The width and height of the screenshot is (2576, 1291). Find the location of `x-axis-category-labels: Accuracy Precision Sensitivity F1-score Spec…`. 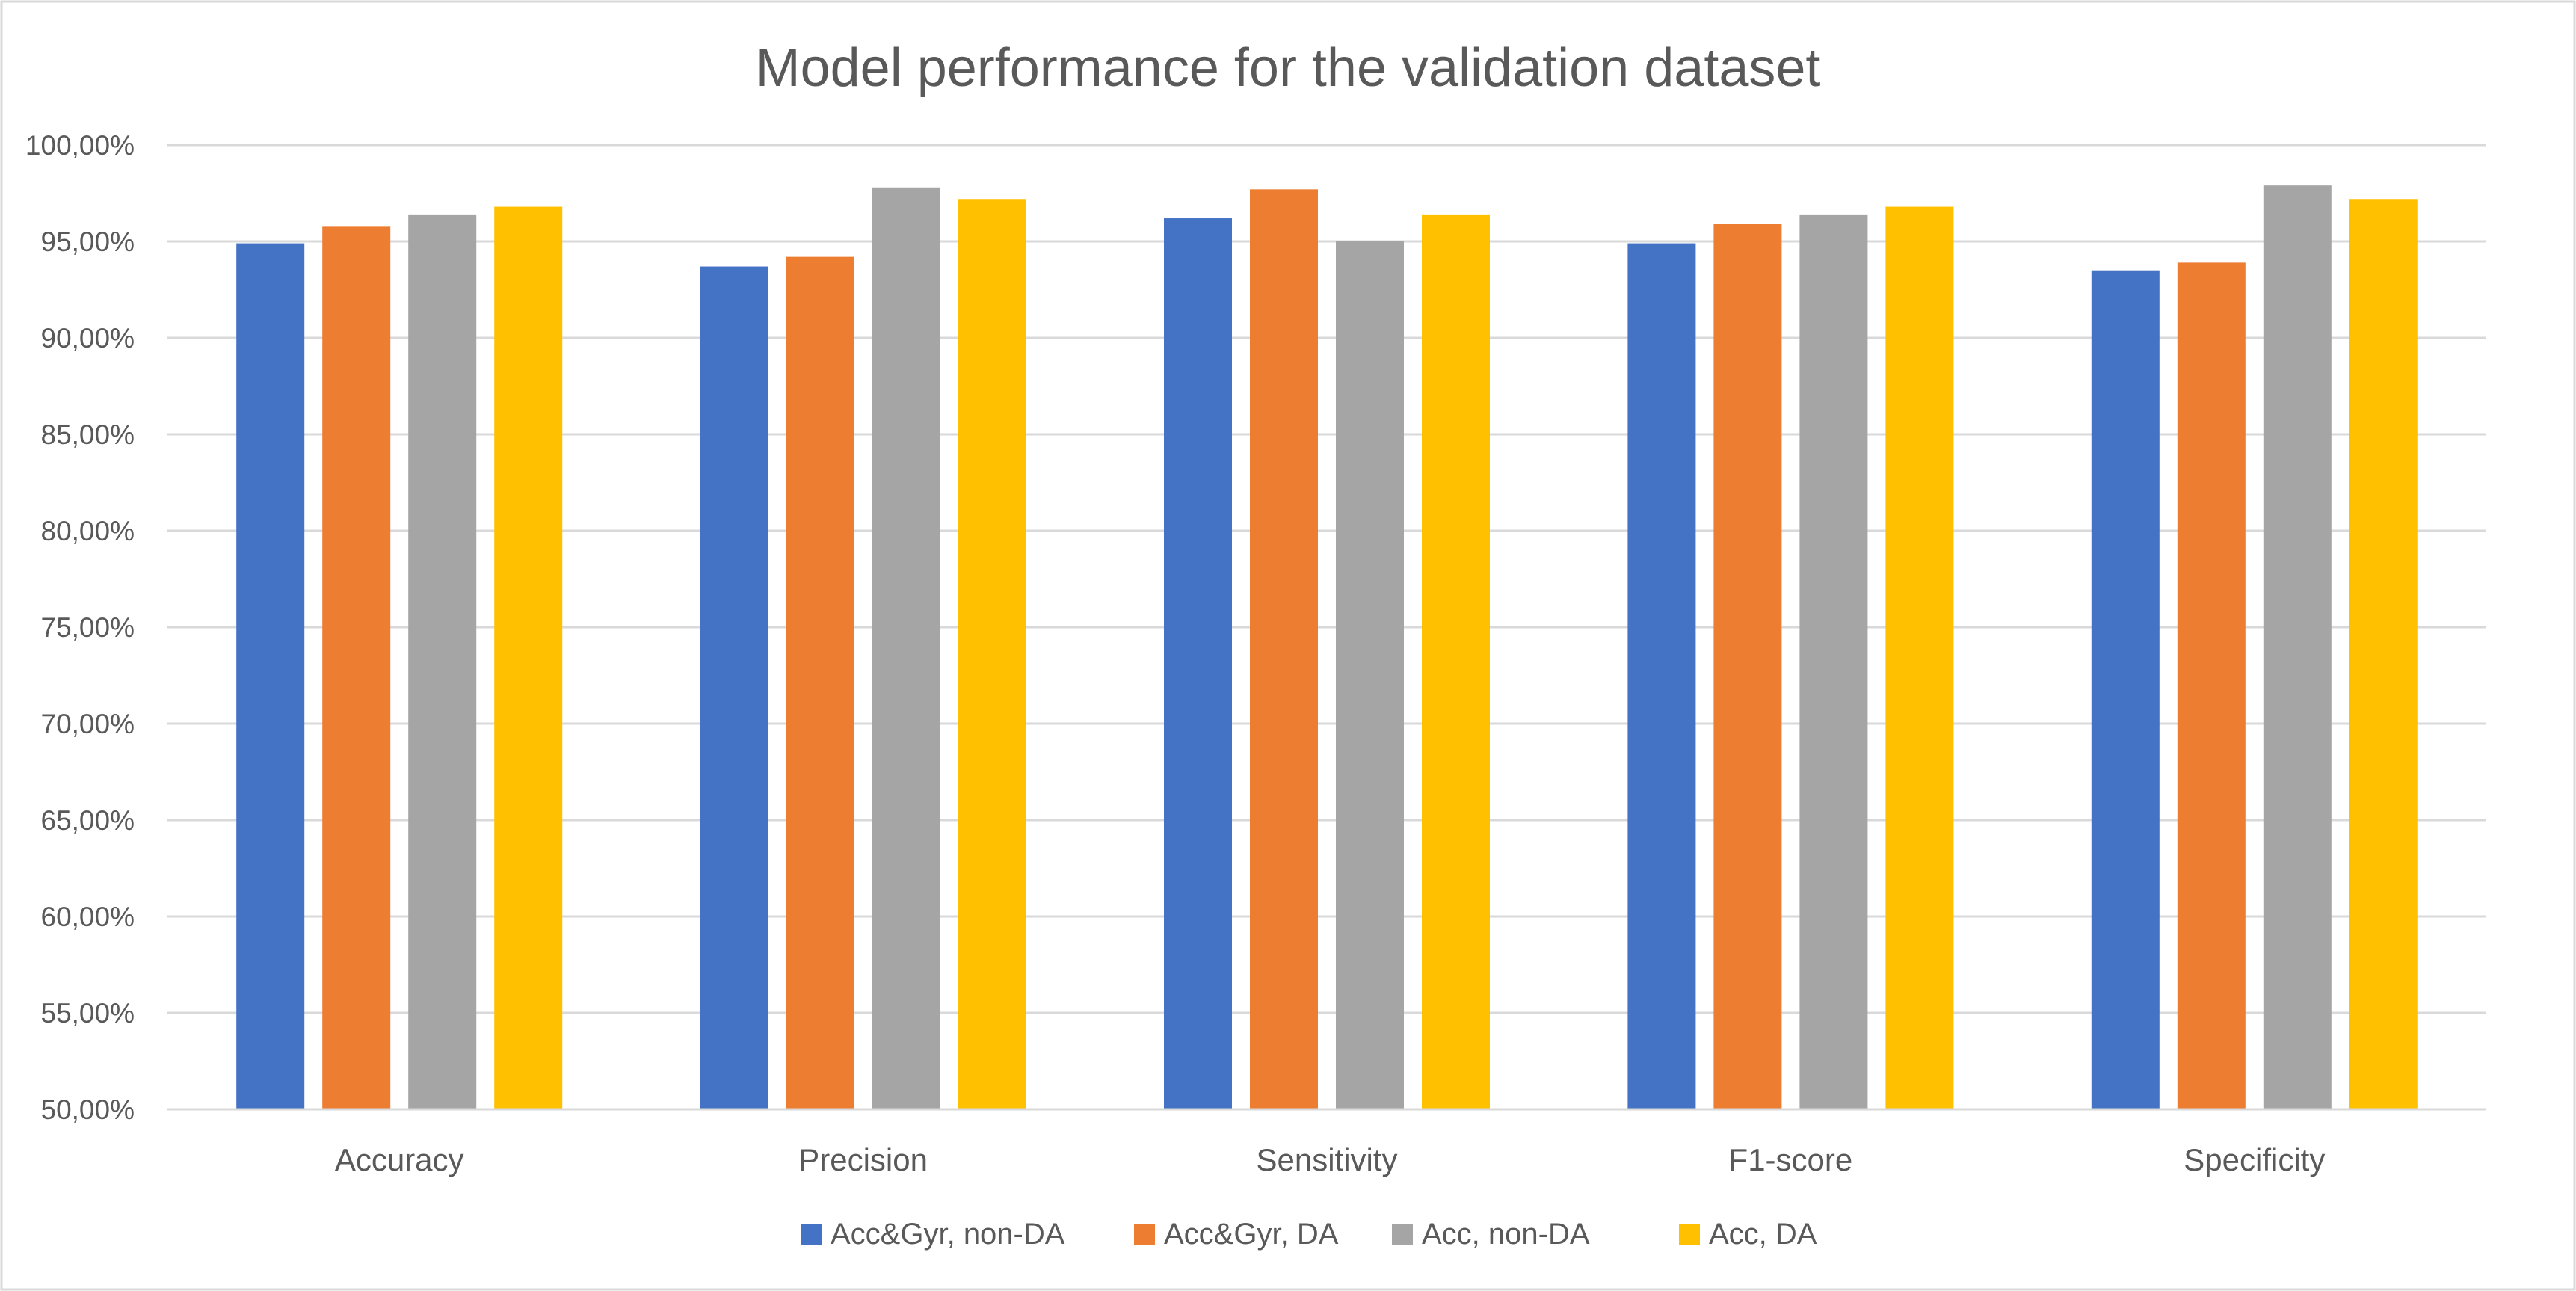

x-axis-category-labels: Accuracy Precision Sensitivity F1-score Spec… is located at coordinates (1330, 1159).